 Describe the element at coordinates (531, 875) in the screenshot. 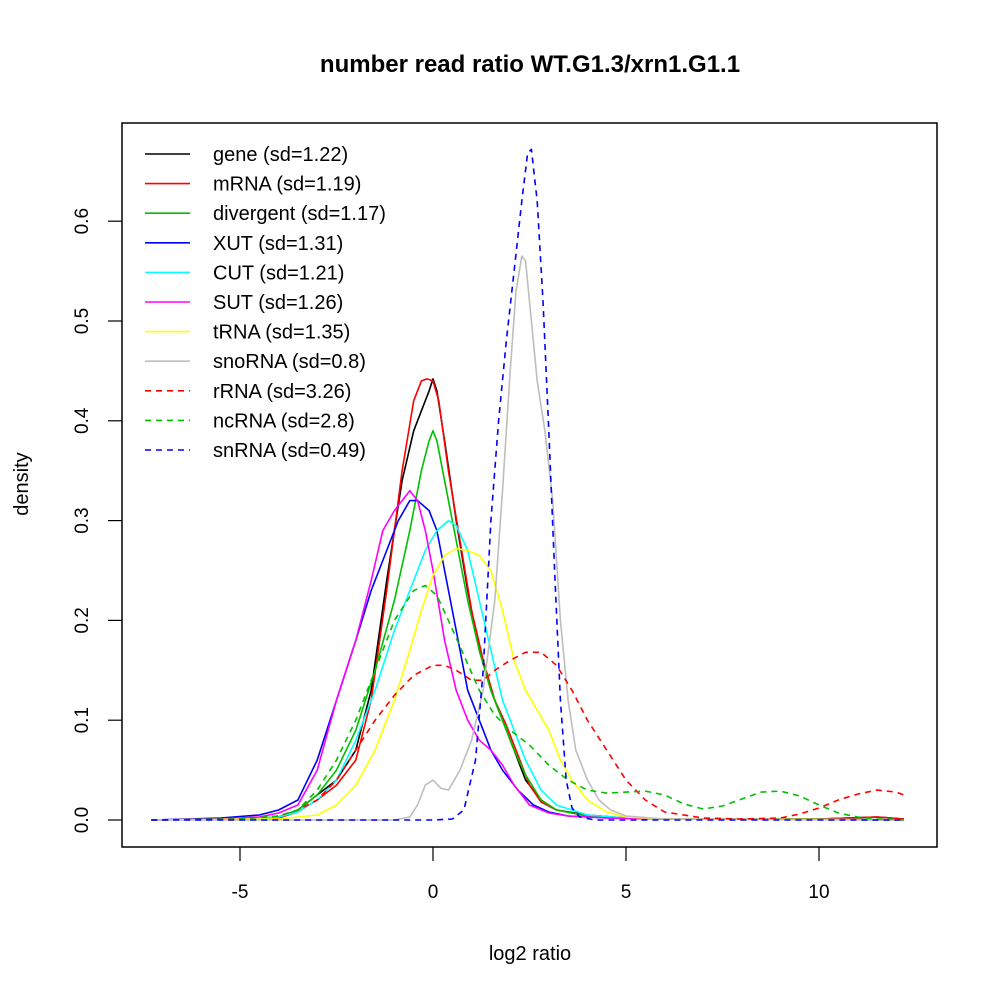

I see `x-axis: -5 0 5 10` at that location.